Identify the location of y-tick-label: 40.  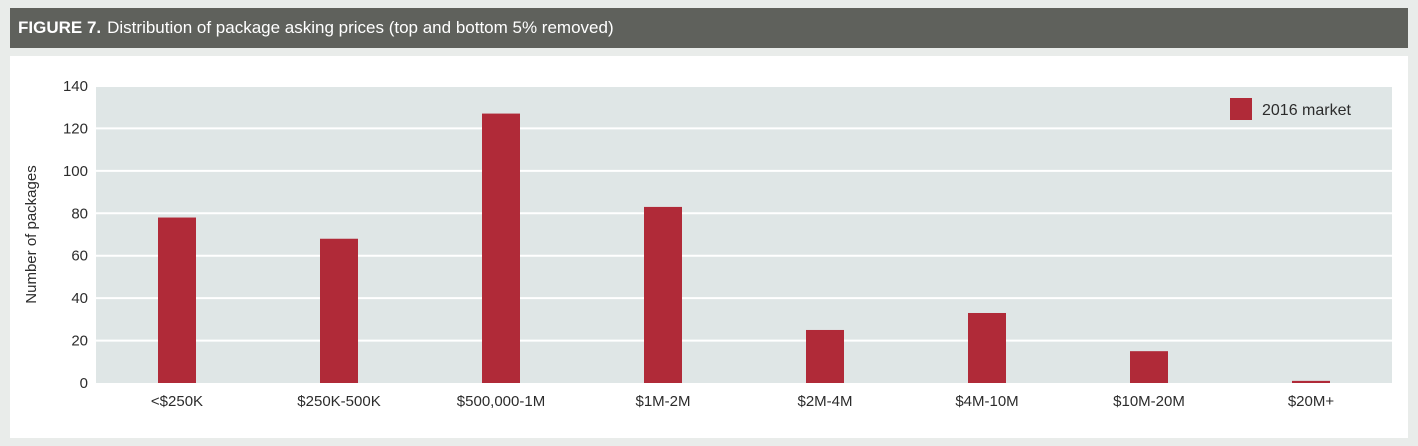
(79, 298).